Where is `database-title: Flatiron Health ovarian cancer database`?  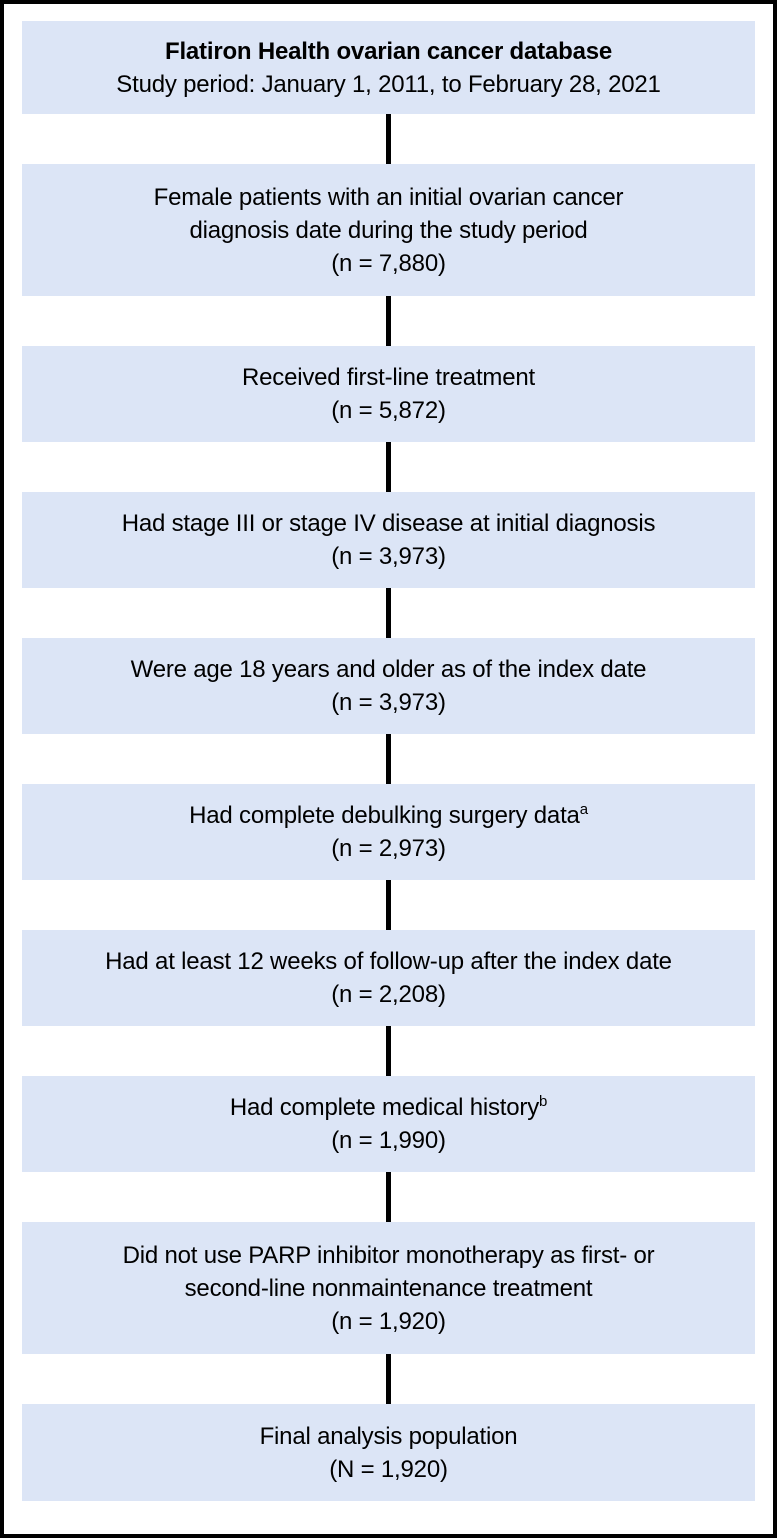 database-title: Flatiron Health ovarian cancer database is located at coordinates (388, 51).